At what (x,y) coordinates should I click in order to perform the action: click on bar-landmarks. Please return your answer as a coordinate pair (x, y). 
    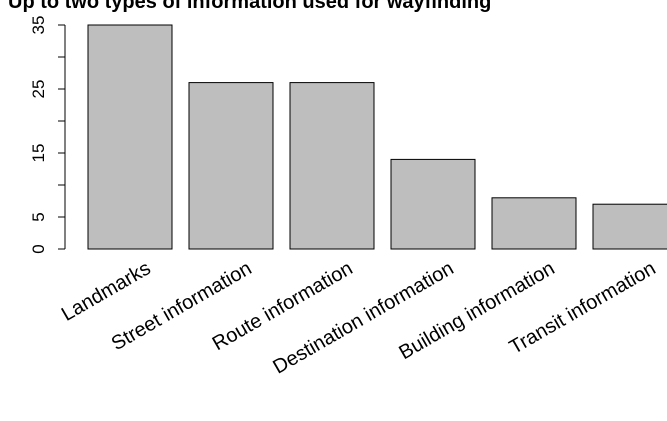
    Looking at the image, I should click on (130, 137).